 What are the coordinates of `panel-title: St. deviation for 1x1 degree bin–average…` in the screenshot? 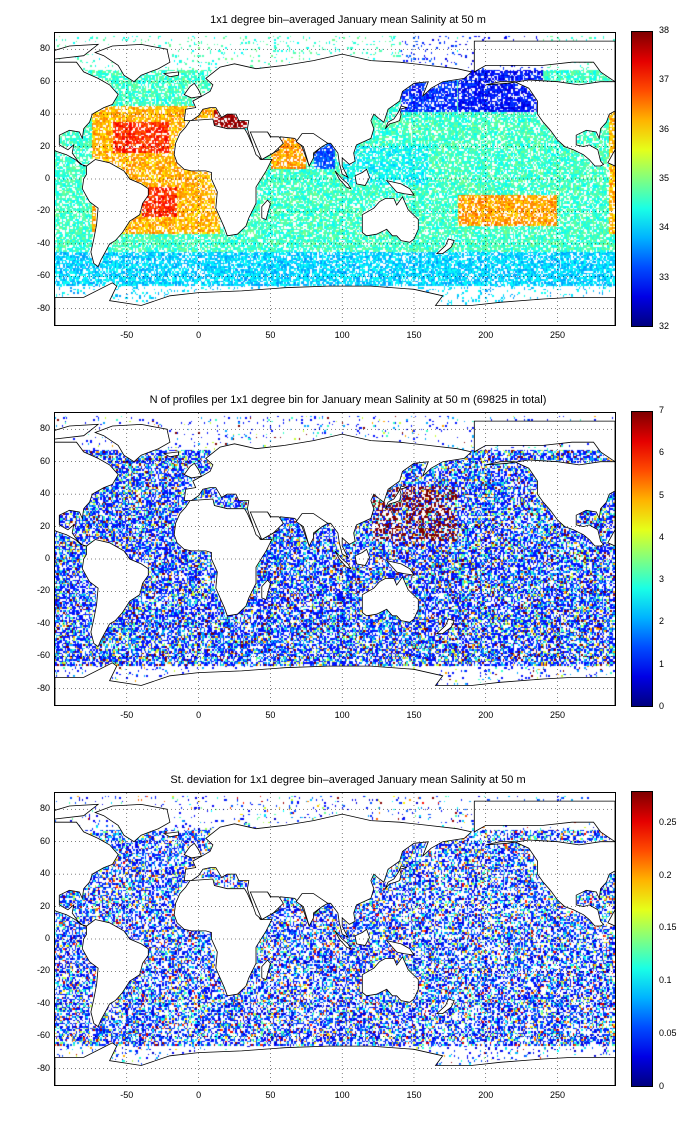 It's located at (348, 780).